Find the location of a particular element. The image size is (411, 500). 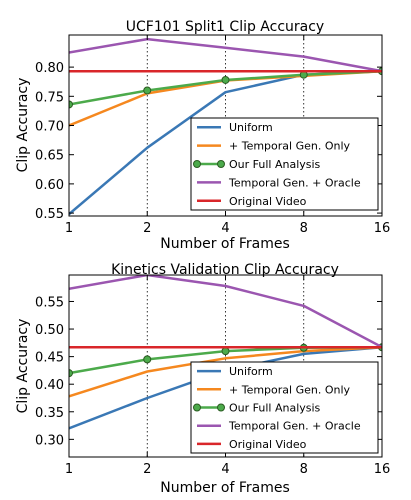

y-tick-label: 0.80 is located at coordinates (49, 68).